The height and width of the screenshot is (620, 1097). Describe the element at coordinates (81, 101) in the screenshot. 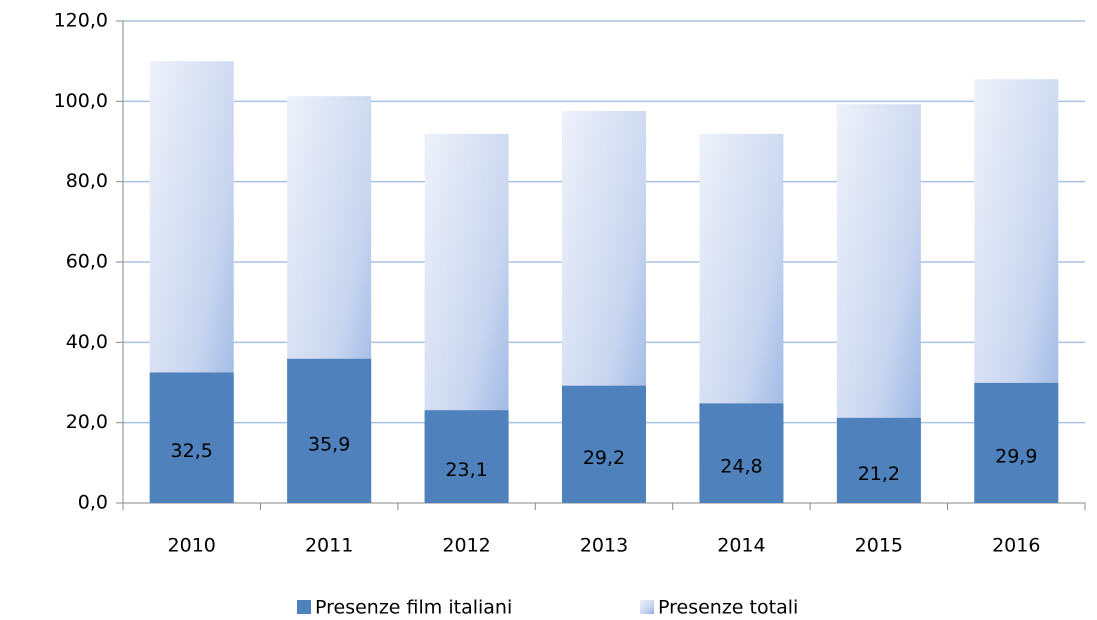

I see `y-tick-label: 100,0` at that location.